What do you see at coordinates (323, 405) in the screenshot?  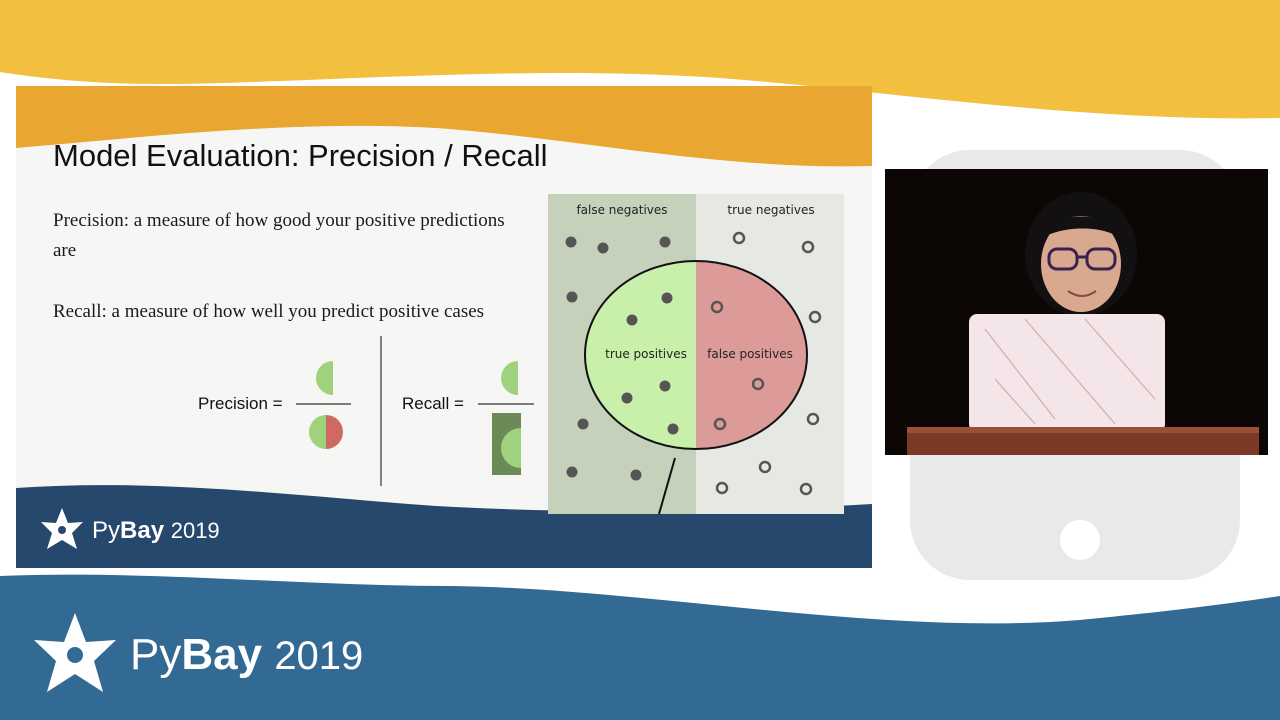 I see `precision-fraction-graphic` at bounding box center [323, 405].